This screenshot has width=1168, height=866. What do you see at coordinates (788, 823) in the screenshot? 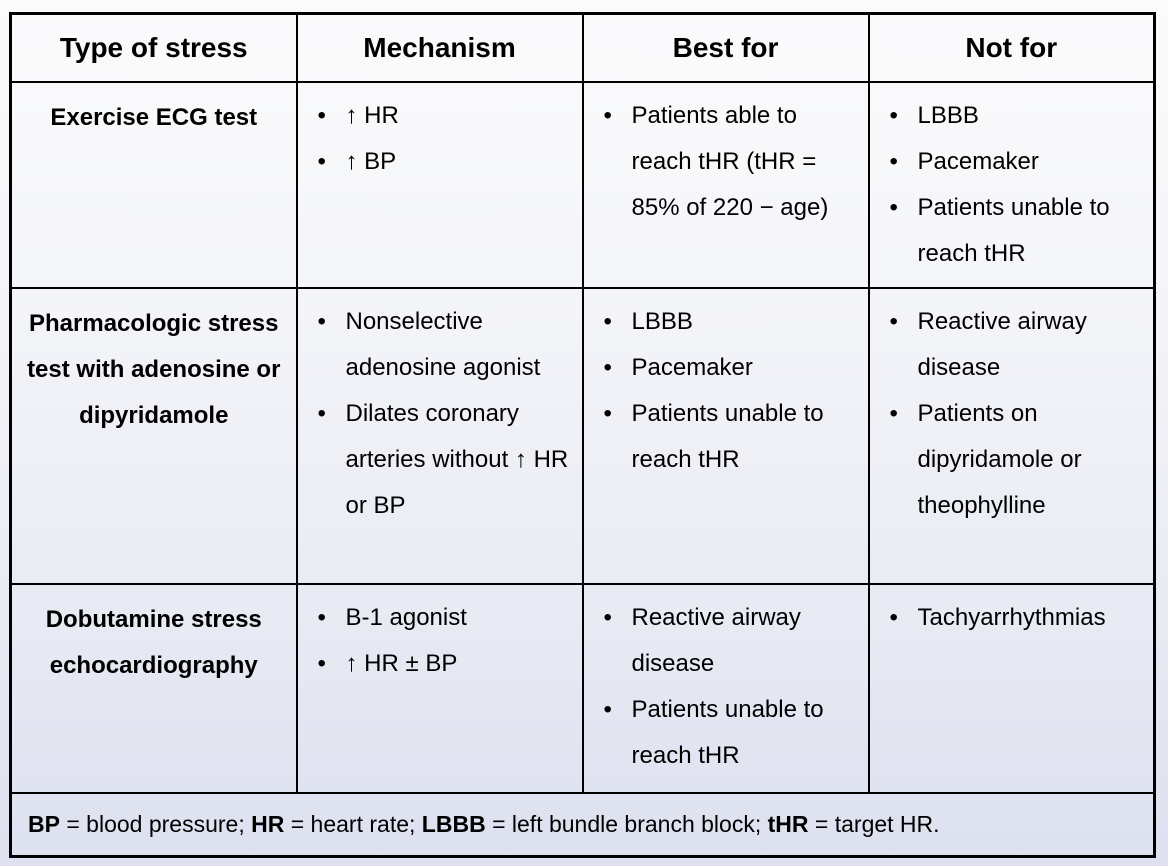
I see `footnote-abbreviation: tHR` at bounding box center [788, 823].